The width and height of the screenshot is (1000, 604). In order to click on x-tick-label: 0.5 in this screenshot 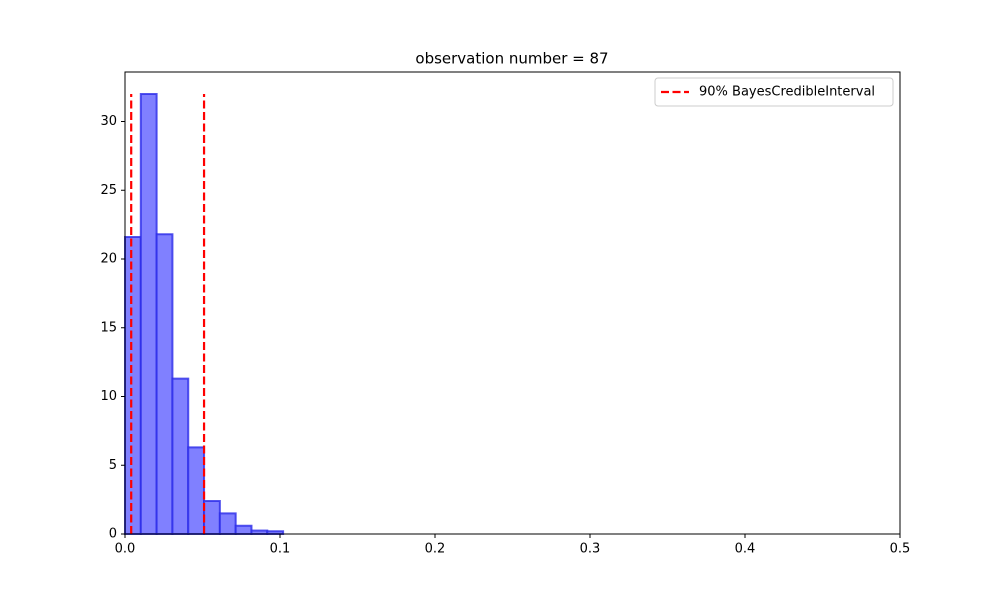, I will do `click(900, 549)`.